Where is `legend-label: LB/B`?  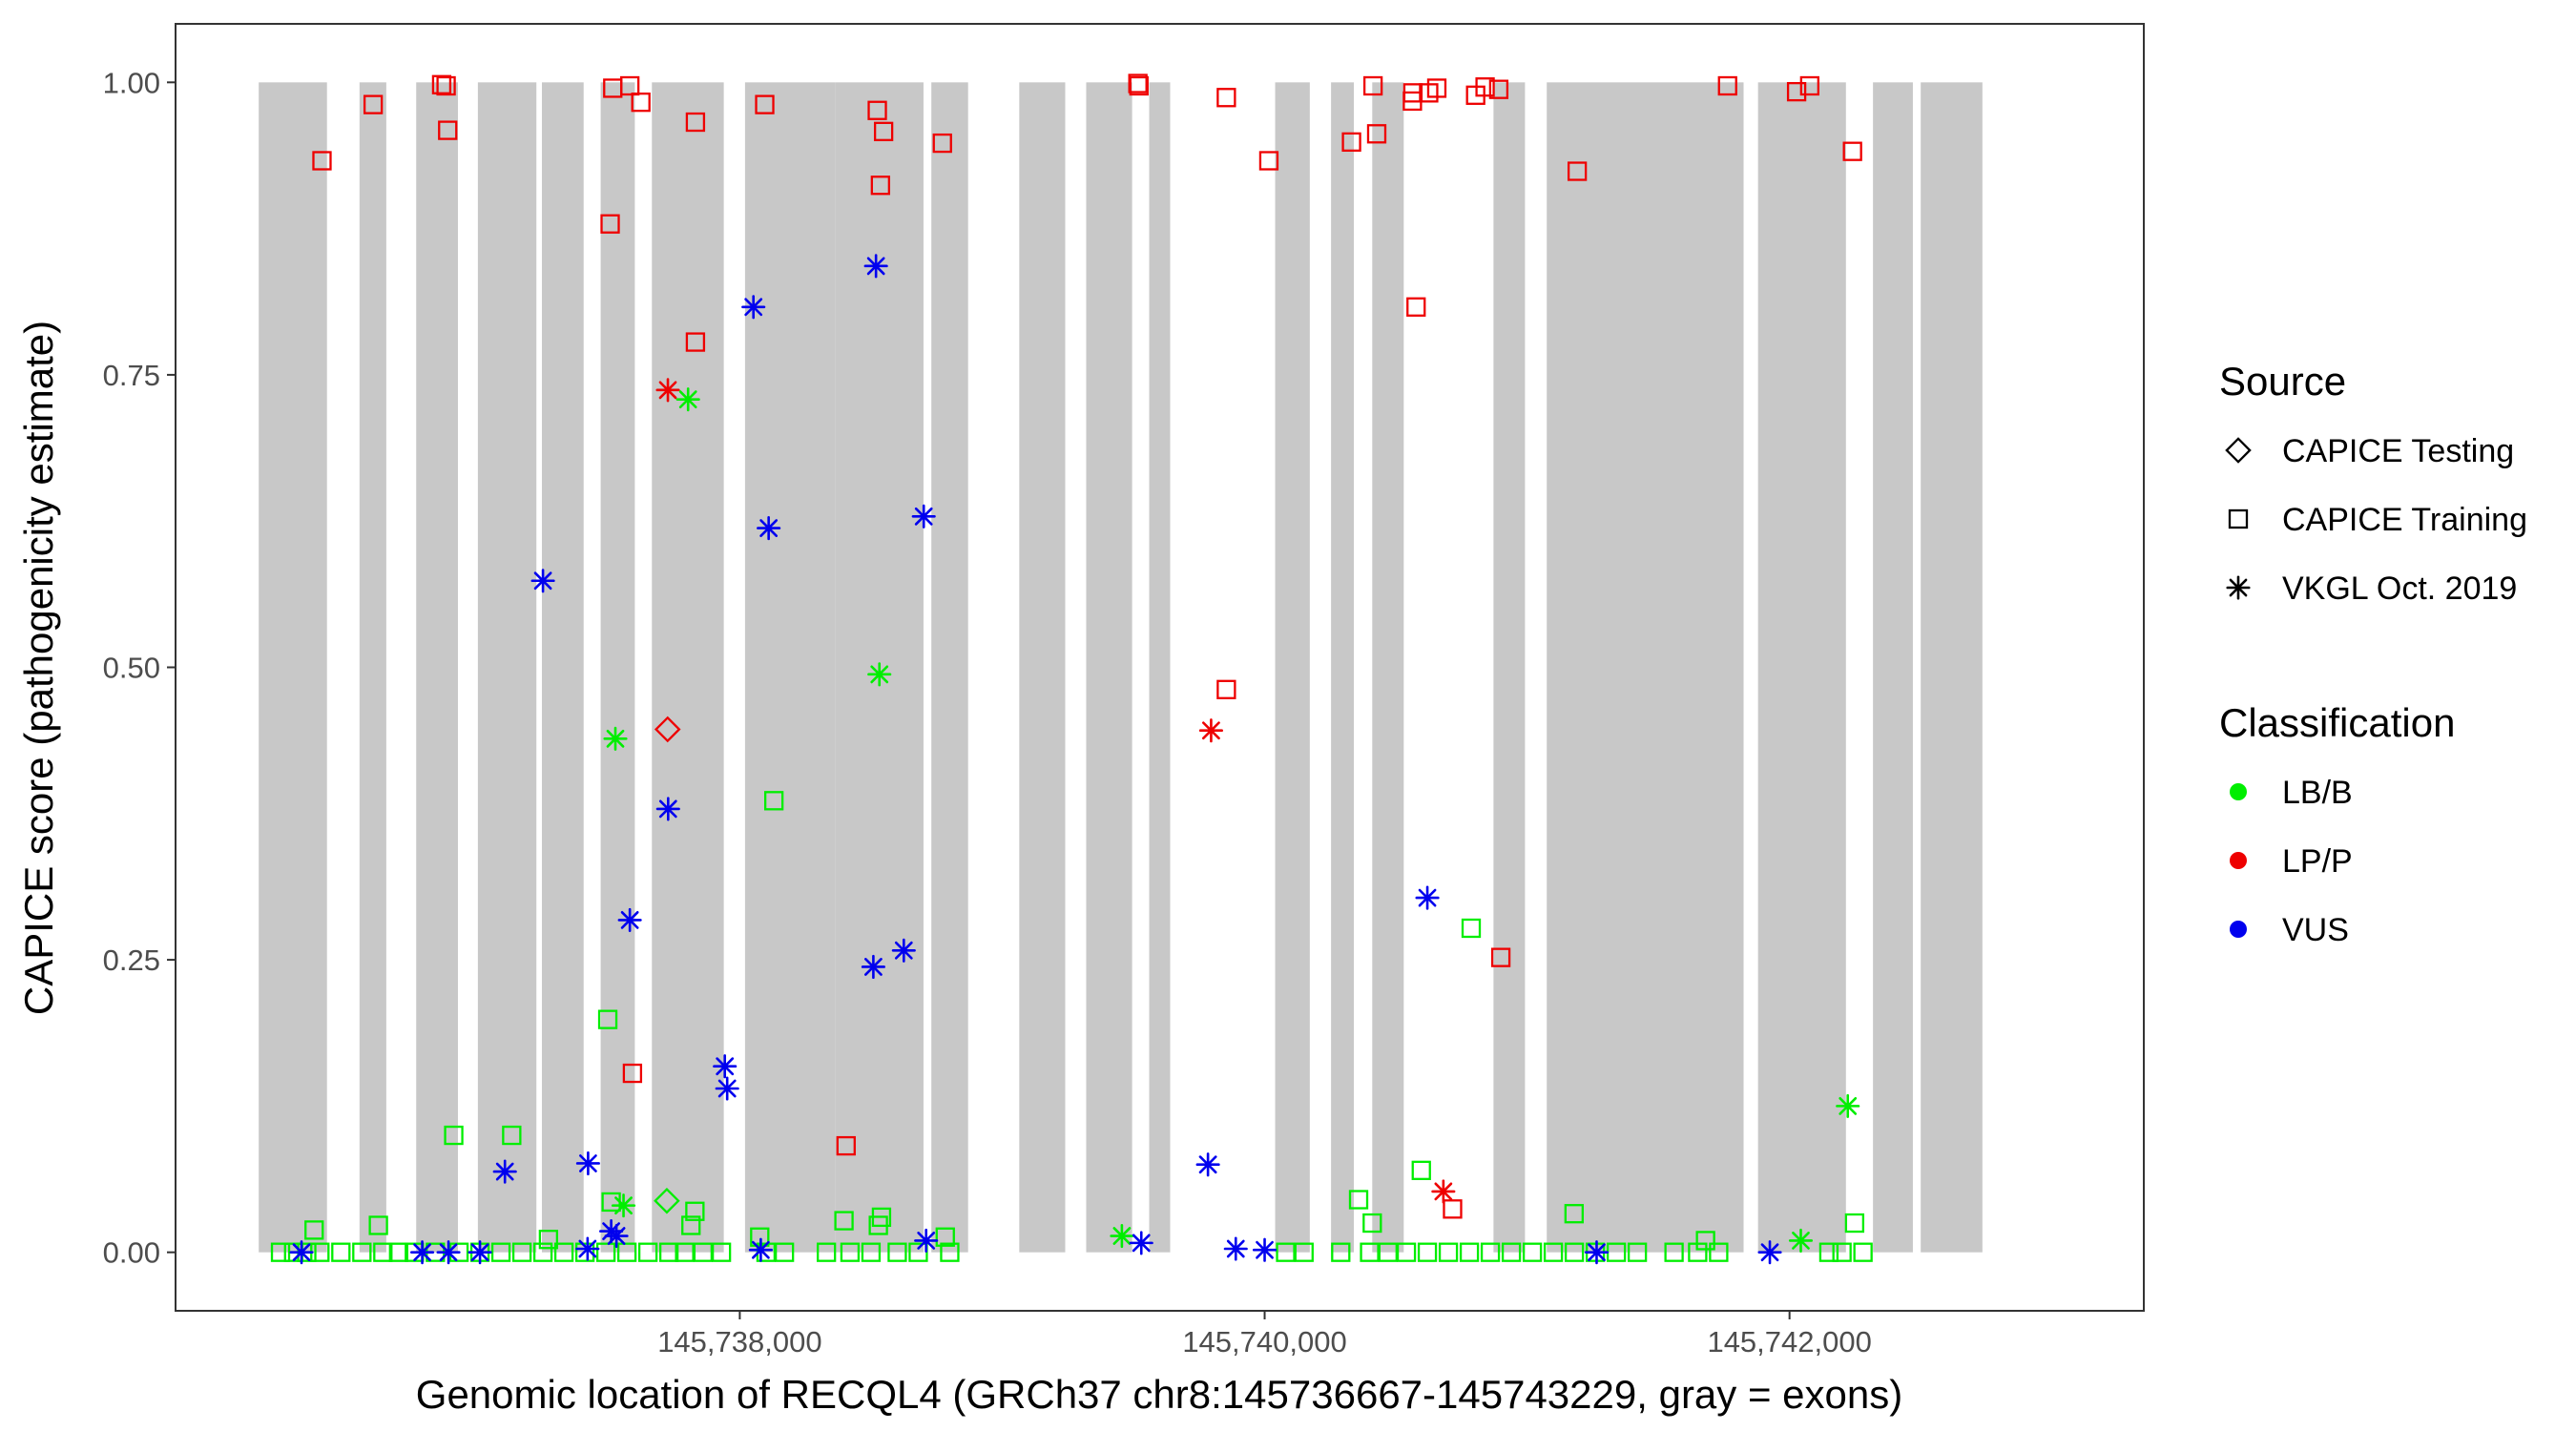
legend-label: LB/B is located at coordinates (2317, 793).